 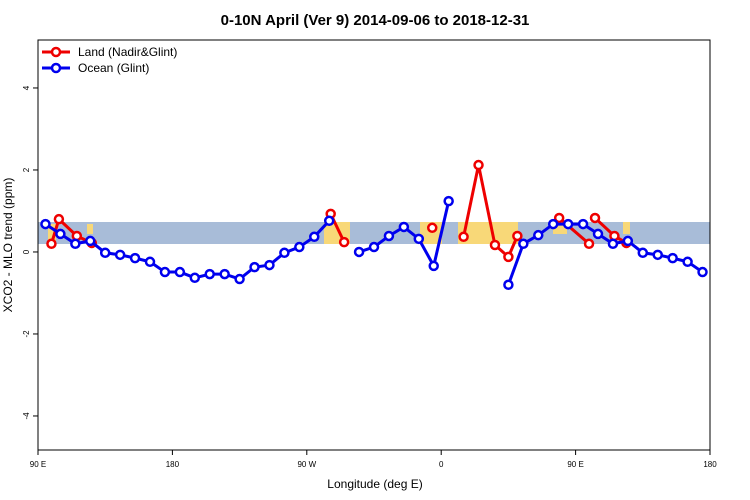 What do you see at coordinates (127, 52) in the screenshot?
I see `legend-label: Land (Nadir&Glint)` at bounding box center [127, 52].